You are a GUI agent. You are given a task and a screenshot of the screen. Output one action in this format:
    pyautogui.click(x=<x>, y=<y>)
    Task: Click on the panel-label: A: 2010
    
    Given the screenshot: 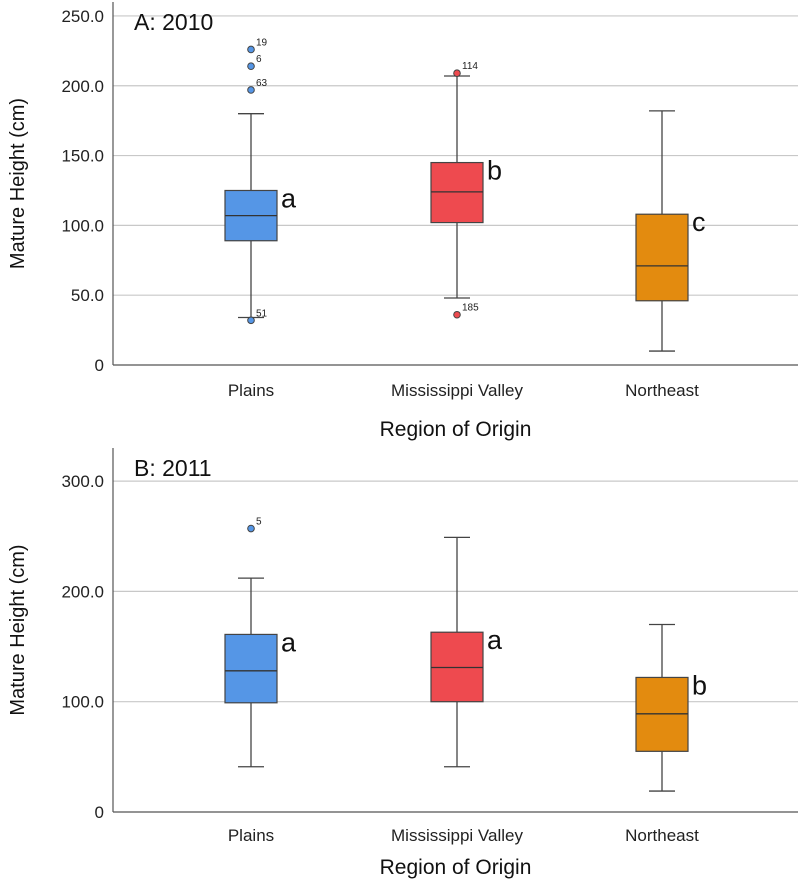 What is the action you would take?
    pyautogui.click(x=173, y=22)
    